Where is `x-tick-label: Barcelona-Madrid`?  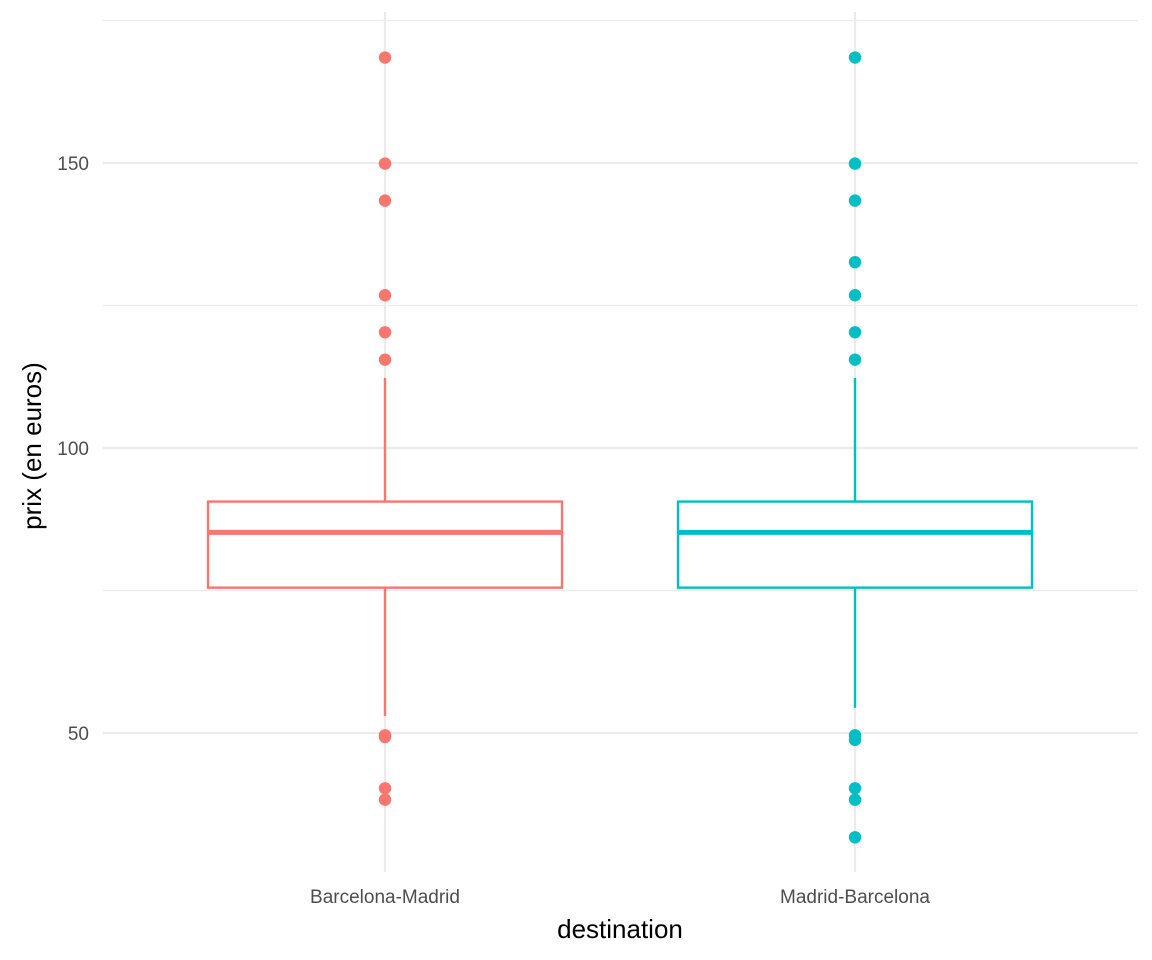 x-tick-label: Barcelona-Madrid is located at coordinates (385, 897).